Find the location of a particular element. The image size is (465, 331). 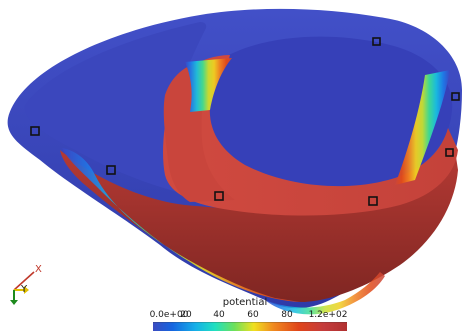

colorbar-tick: 60 is located at coordinates (253, 315).